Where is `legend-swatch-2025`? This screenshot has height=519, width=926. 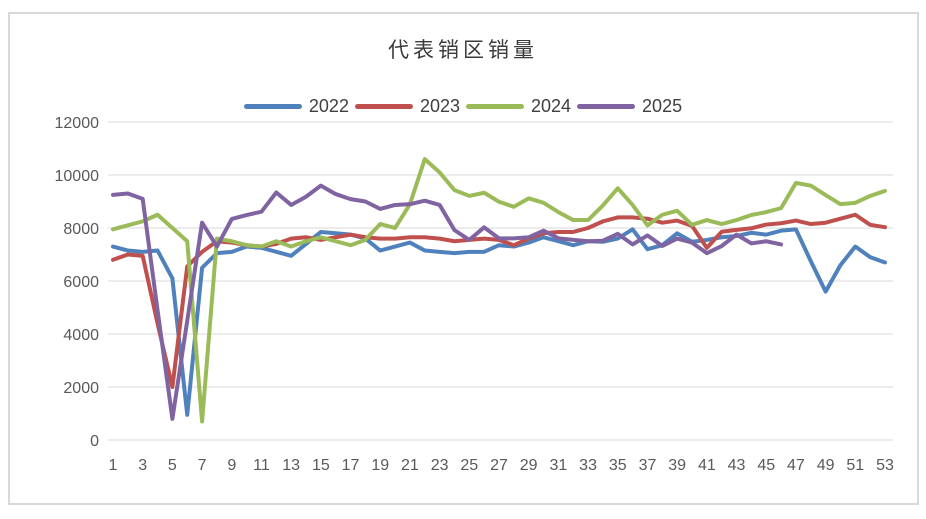 legend-swatch-2025 is located at coordinates (606, 106).